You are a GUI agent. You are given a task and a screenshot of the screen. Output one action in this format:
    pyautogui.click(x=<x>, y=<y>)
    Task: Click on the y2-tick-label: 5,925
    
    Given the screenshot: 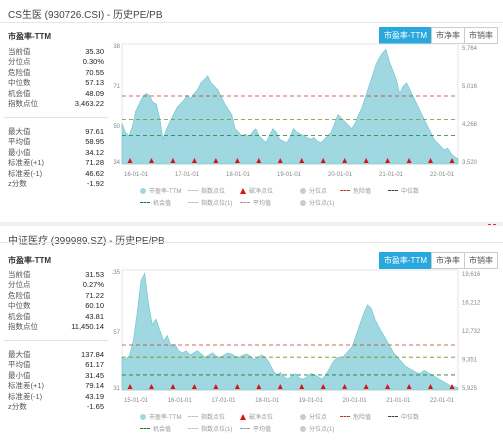 What is the action you would take?
    pyautogui.click(x=470, y=389)
    